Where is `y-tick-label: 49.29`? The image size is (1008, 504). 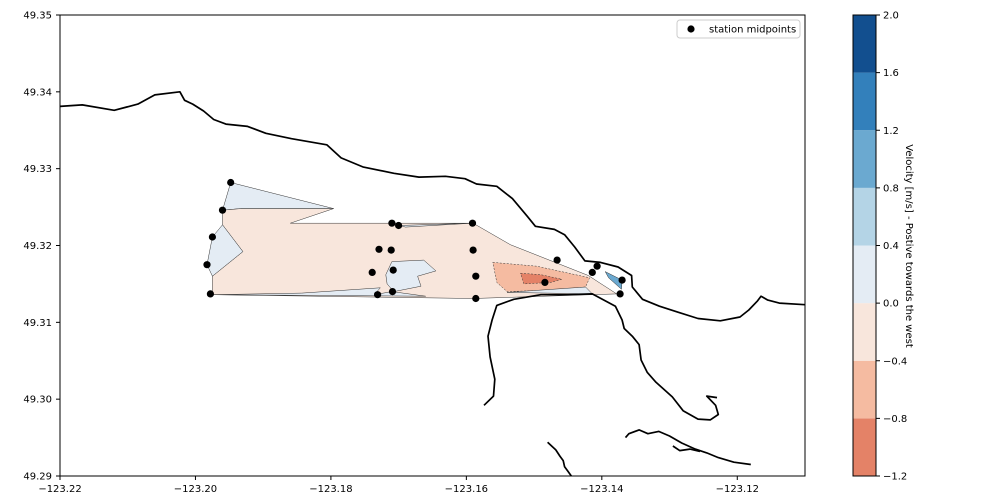 y-tick-label: 49.29 is located at coordinates (37, 477).